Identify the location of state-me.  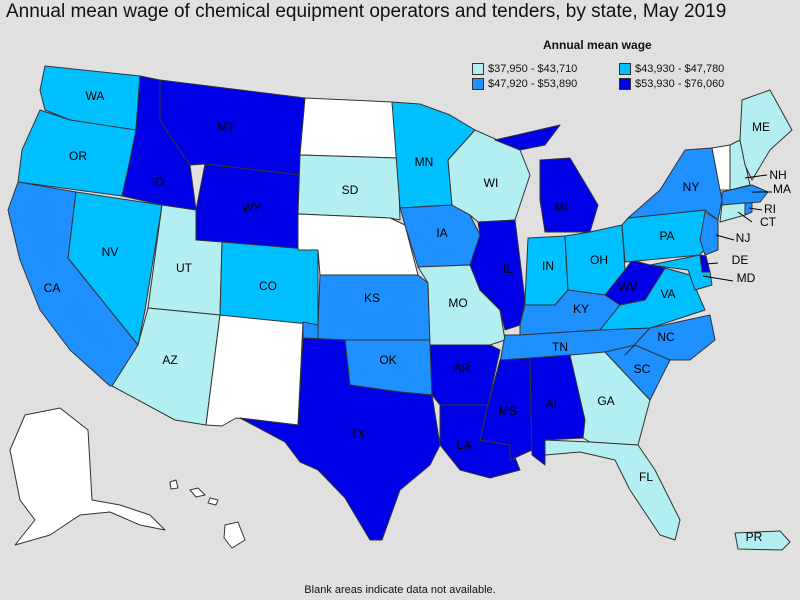
(766, 135).